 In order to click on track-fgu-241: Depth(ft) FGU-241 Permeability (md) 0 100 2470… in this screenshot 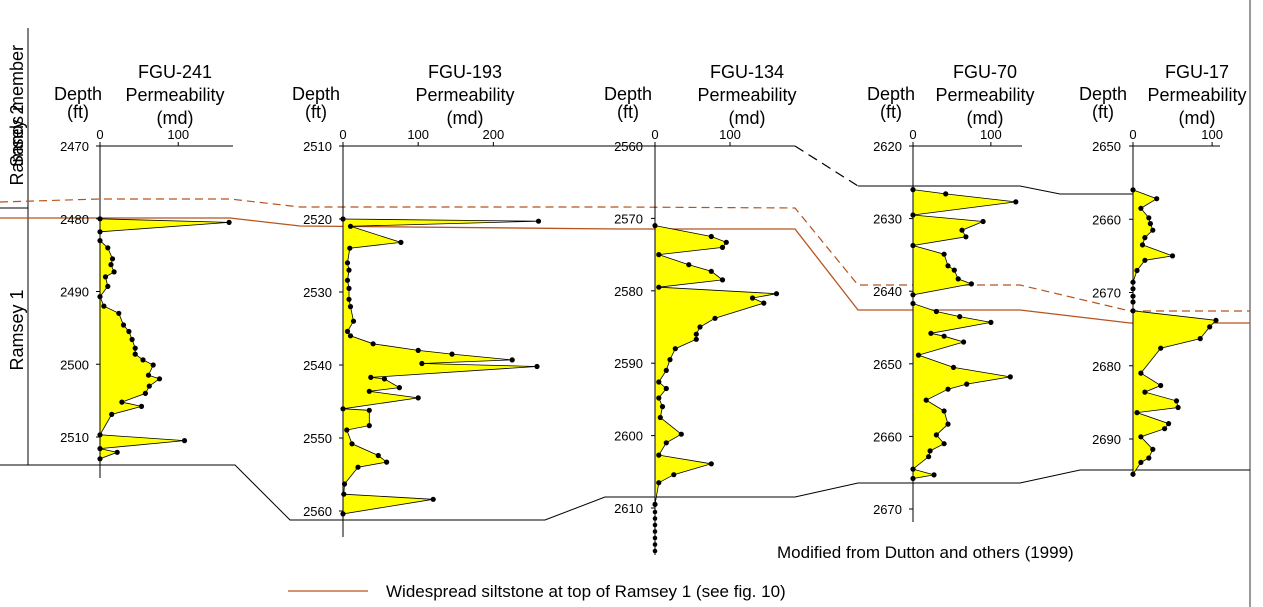, I will do `click(143, 270)`.